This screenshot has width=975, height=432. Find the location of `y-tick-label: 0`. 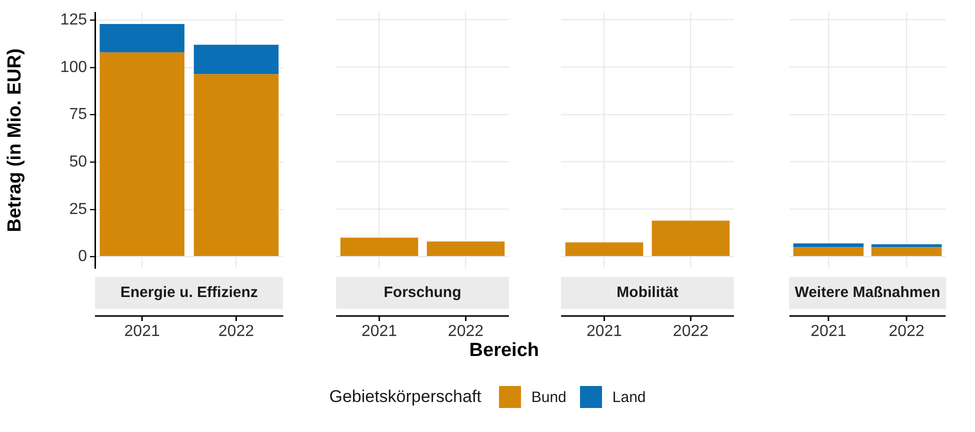

y-tick-label: 0 is located at coordinates (83, 257).